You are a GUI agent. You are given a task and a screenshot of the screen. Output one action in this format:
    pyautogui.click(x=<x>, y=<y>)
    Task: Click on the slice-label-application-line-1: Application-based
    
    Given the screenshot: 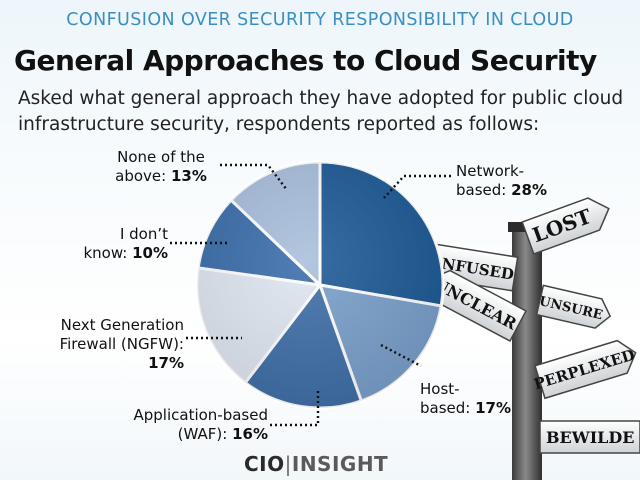 What is the action you would take?
    pyautogui.click(x=200, y=415)
    